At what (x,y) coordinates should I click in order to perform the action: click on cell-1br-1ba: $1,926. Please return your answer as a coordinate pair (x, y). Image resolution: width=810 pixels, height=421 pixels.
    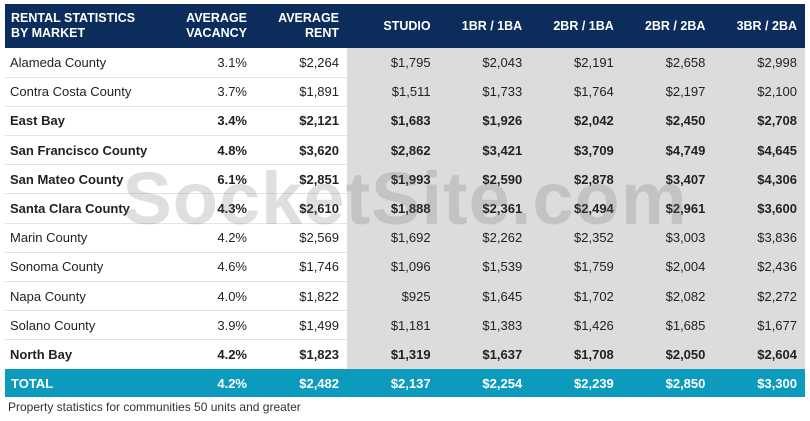
    Looking at the image, I should click on (484, 121).